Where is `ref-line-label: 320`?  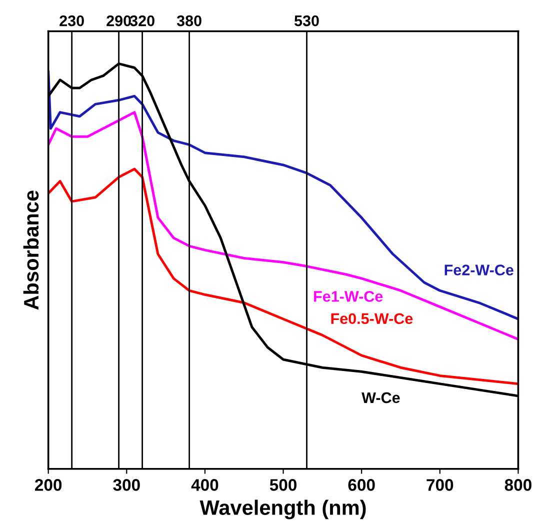 ref-line-label: 320 is located at coordinates (142, 20).